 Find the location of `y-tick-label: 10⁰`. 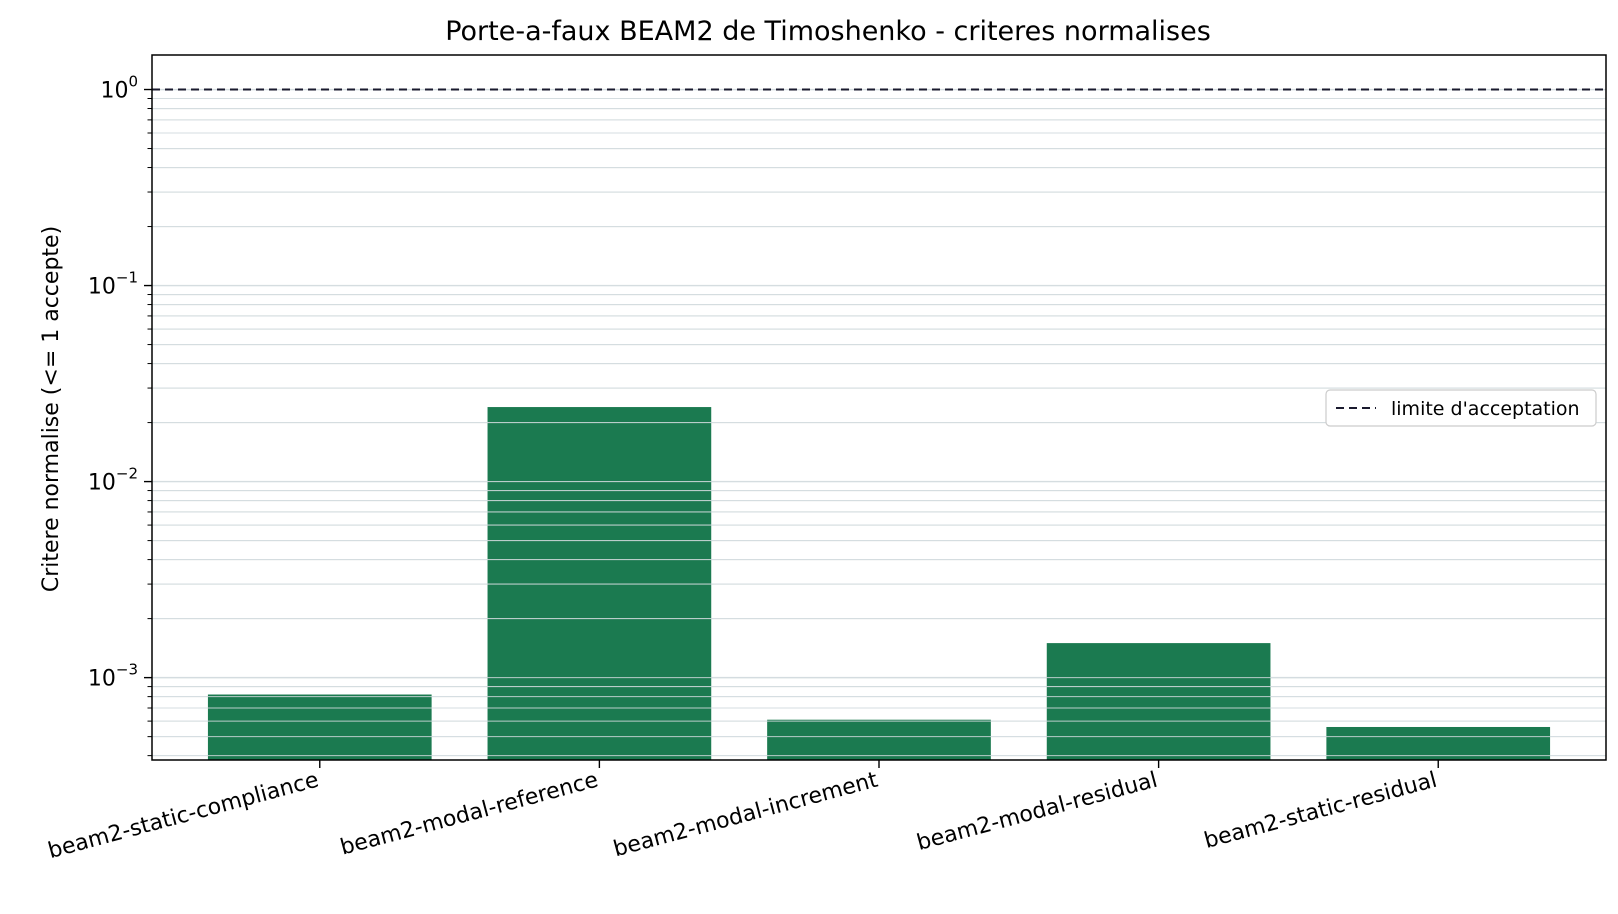

y-tick-label: 10⁰ is located at coordinates (119, 88).